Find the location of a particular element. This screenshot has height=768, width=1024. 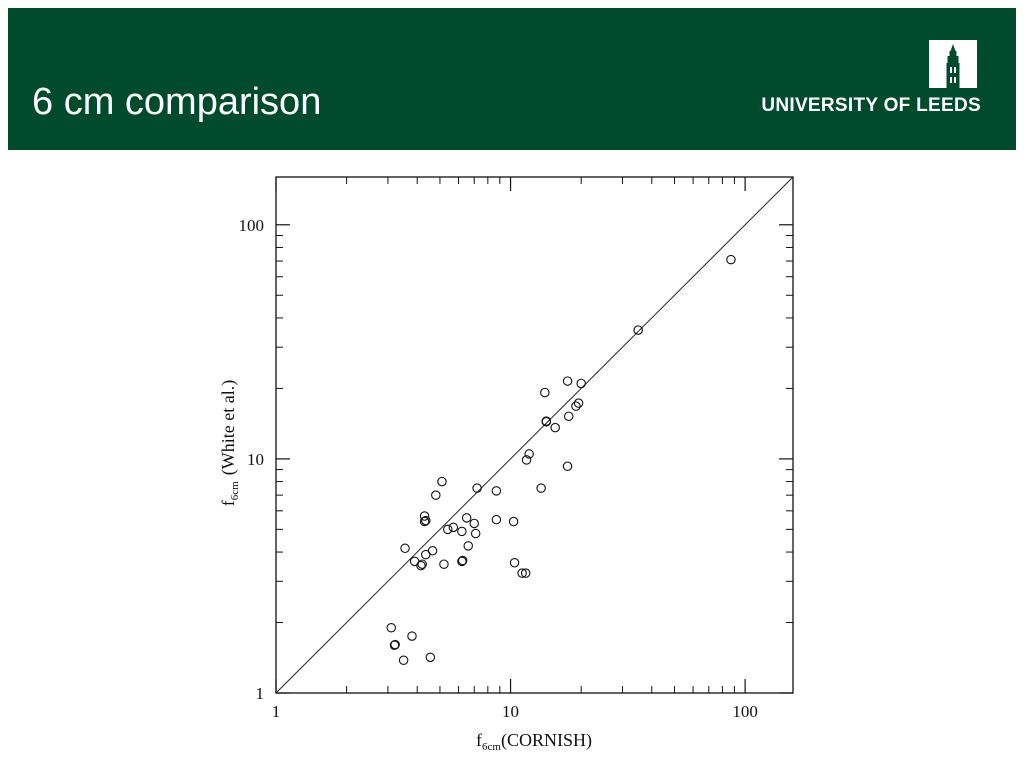

y-tick-labels: 1 10 100 is located at coordinates (252, 459).